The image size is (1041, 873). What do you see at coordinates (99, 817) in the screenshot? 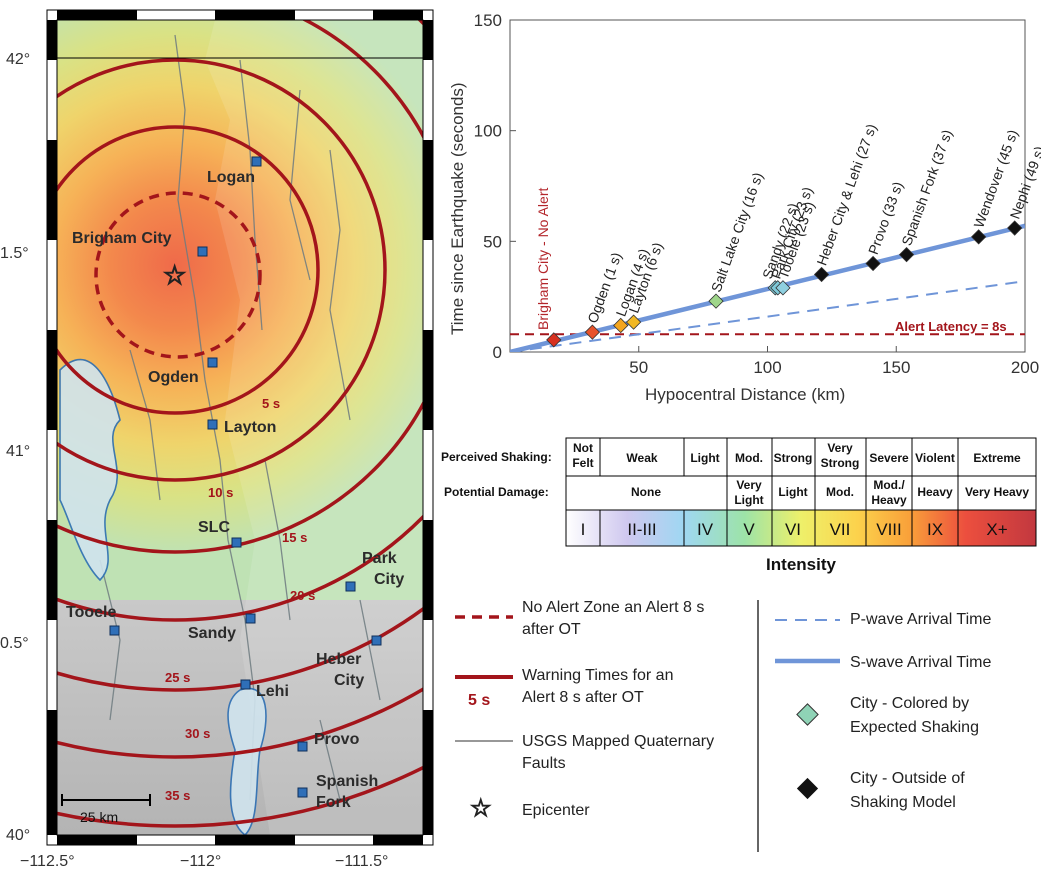
I see `scale-bar-label: 25 km` at bounding box center [99, 817].